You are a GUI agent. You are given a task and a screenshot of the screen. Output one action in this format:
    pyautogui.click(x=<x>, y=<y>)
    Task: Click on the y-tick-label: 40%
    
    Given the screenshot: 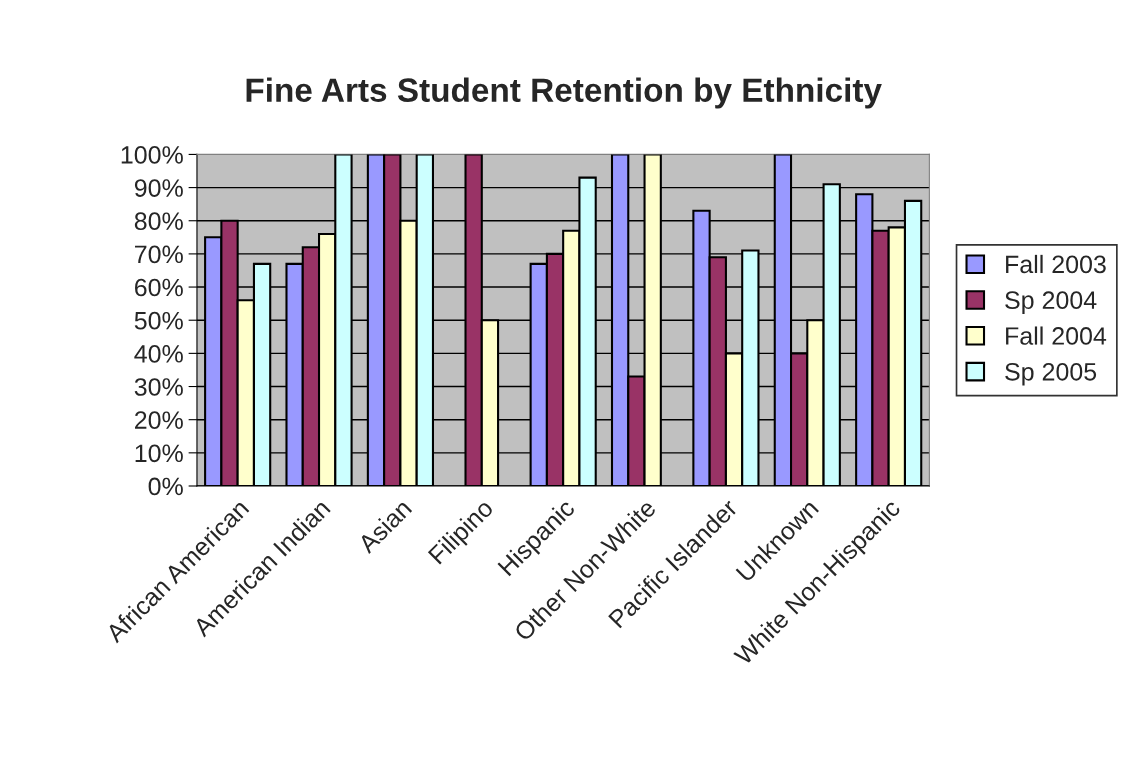 What is the action you would take?
    pyautogui.click(x=158, y=353)
    